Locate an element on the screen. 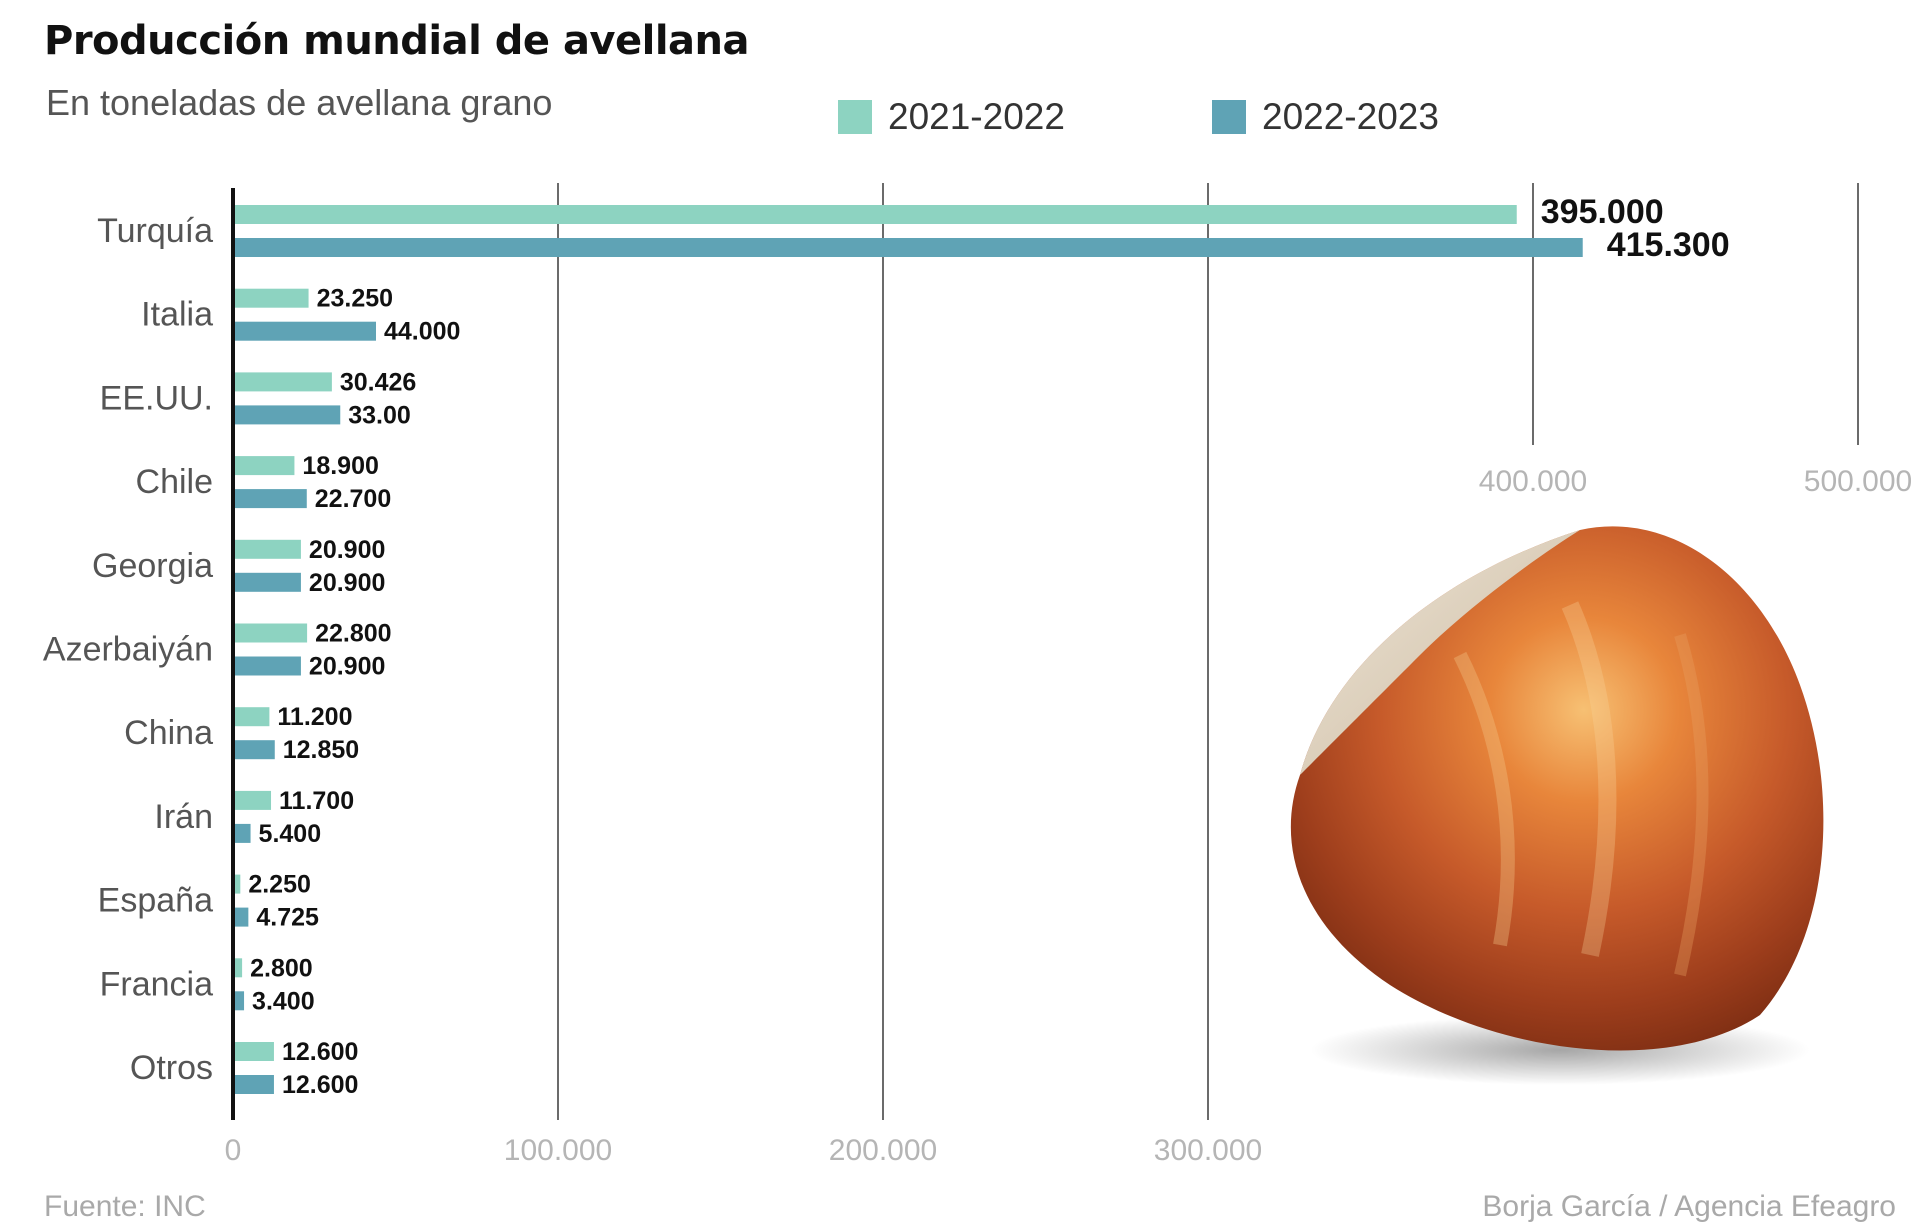  bar-value-label: 5.400 is located at coordinates (290, 834).